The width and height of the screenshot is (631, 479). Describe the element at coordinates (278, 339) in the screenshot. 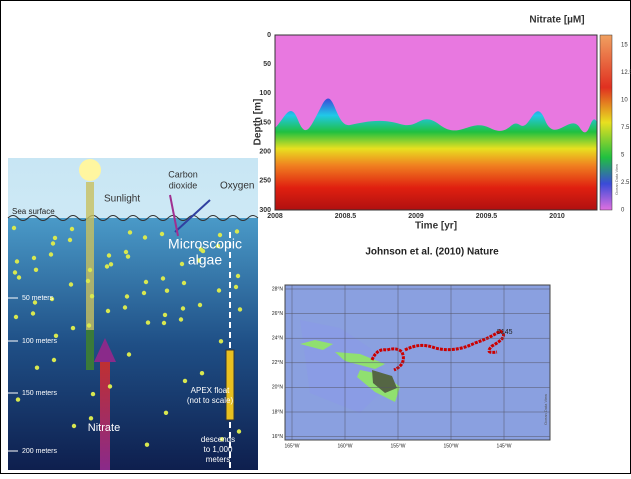

I see `lat-label: 24°N` at that location.